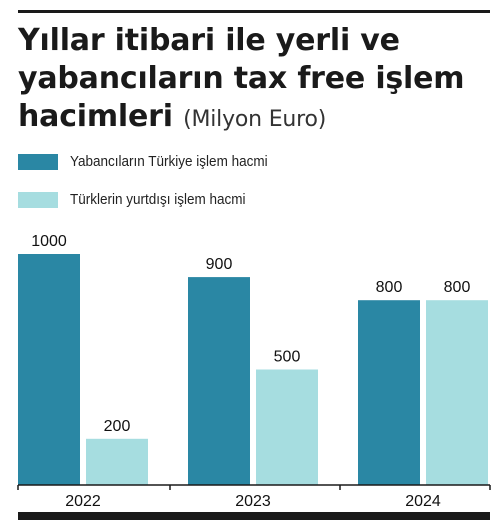 The width and height of the screenshot is (504, 529). What do you see at coordinates (253, 501) in the screenshot?
I see `x-tick-label-2023: 2023` at bounding box center [253, 501].